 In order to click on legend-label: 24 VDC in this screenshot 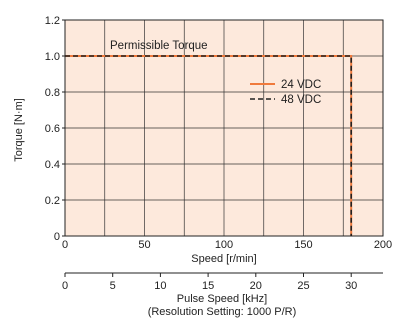, I will do `click(301, 85)`.